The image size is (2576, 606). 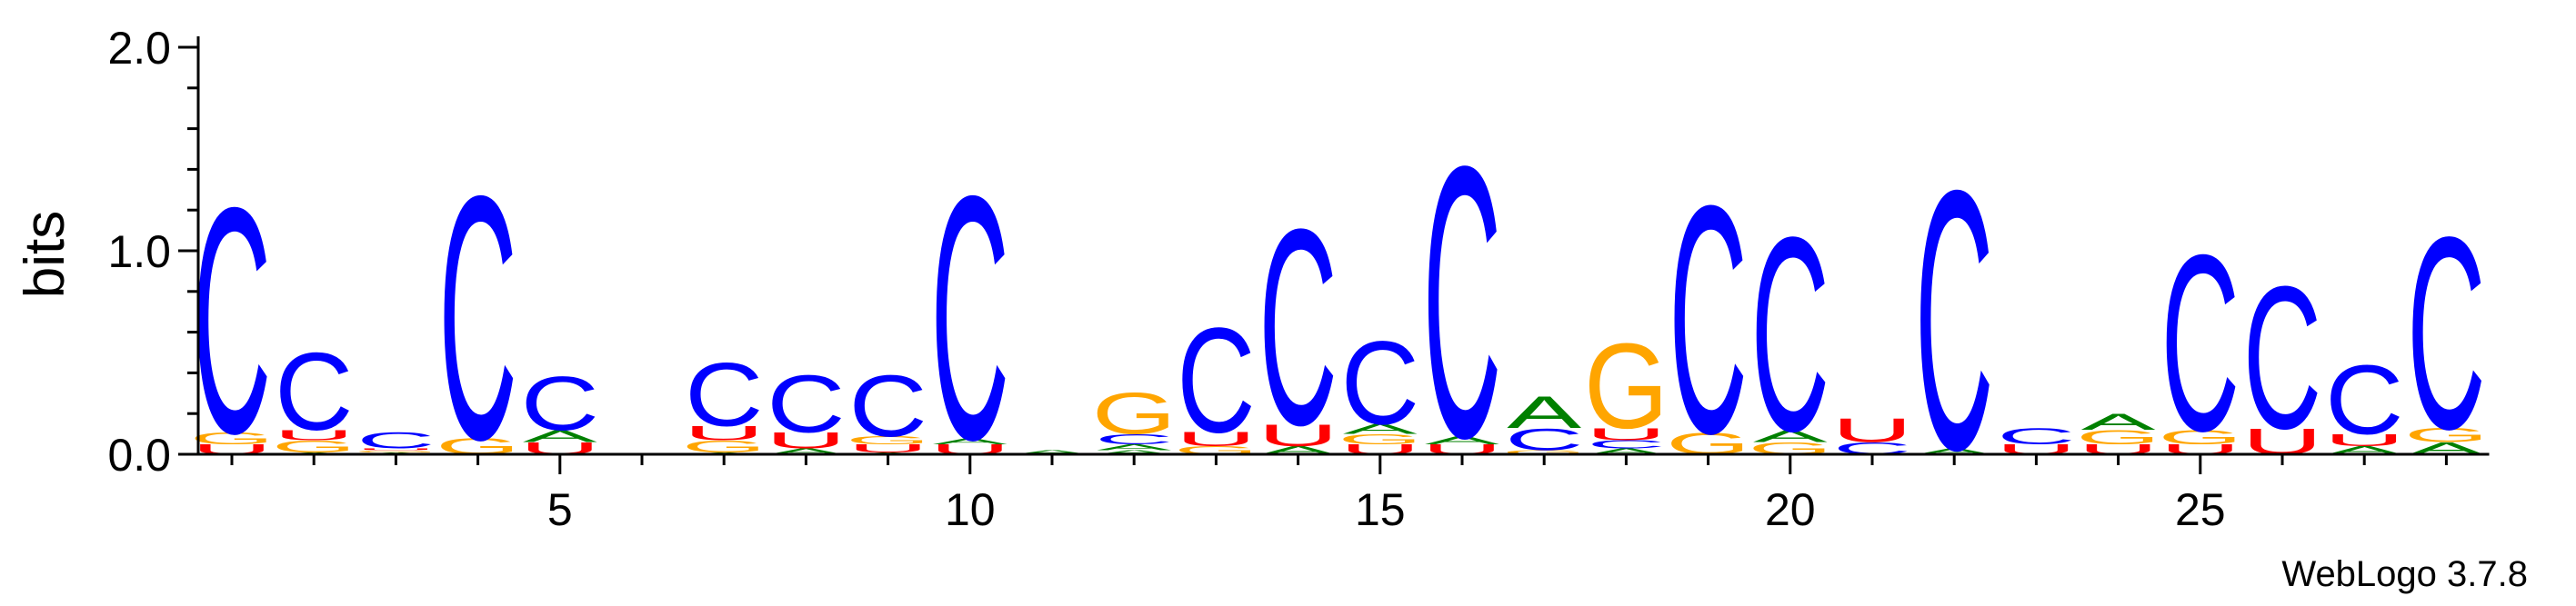 I want to click on y-axis-title: bits, so click(x=45, y=254).